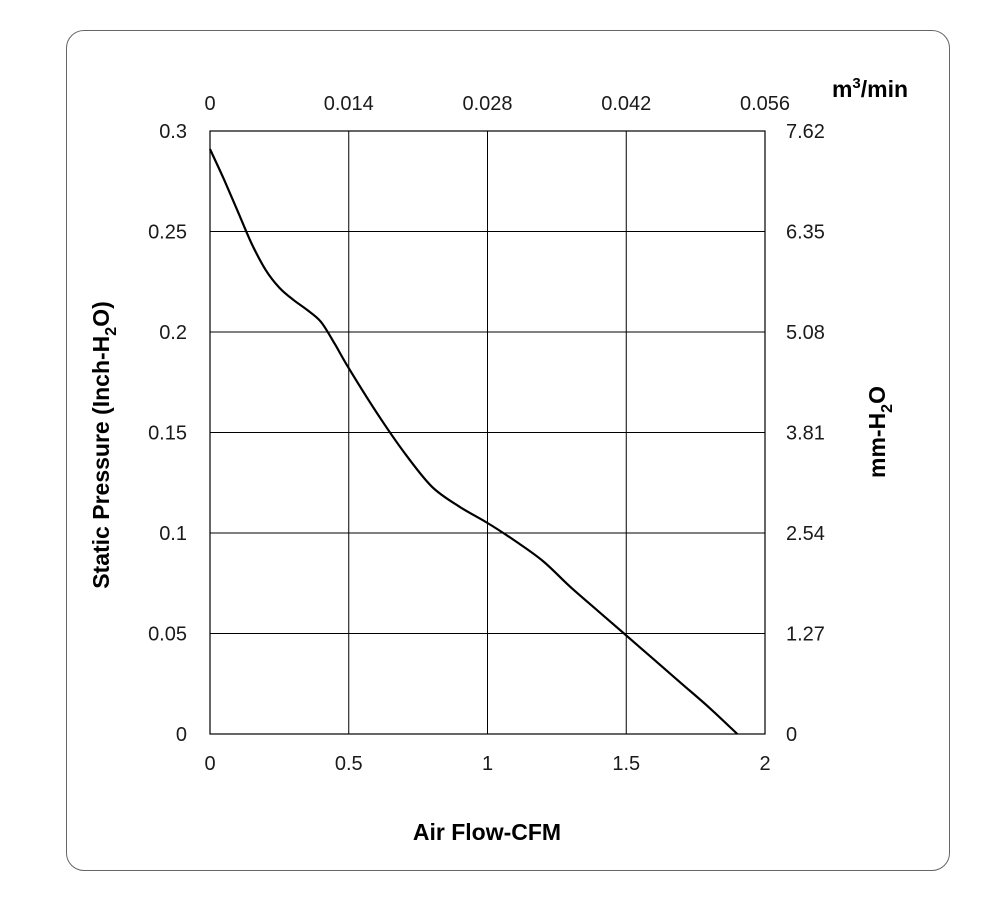 The height and width of the screenshot is (905, 1000). Describe the element at coordinates (764, 764) in the screenshot. I see `x-bottom-tick-label: 2` at that location.